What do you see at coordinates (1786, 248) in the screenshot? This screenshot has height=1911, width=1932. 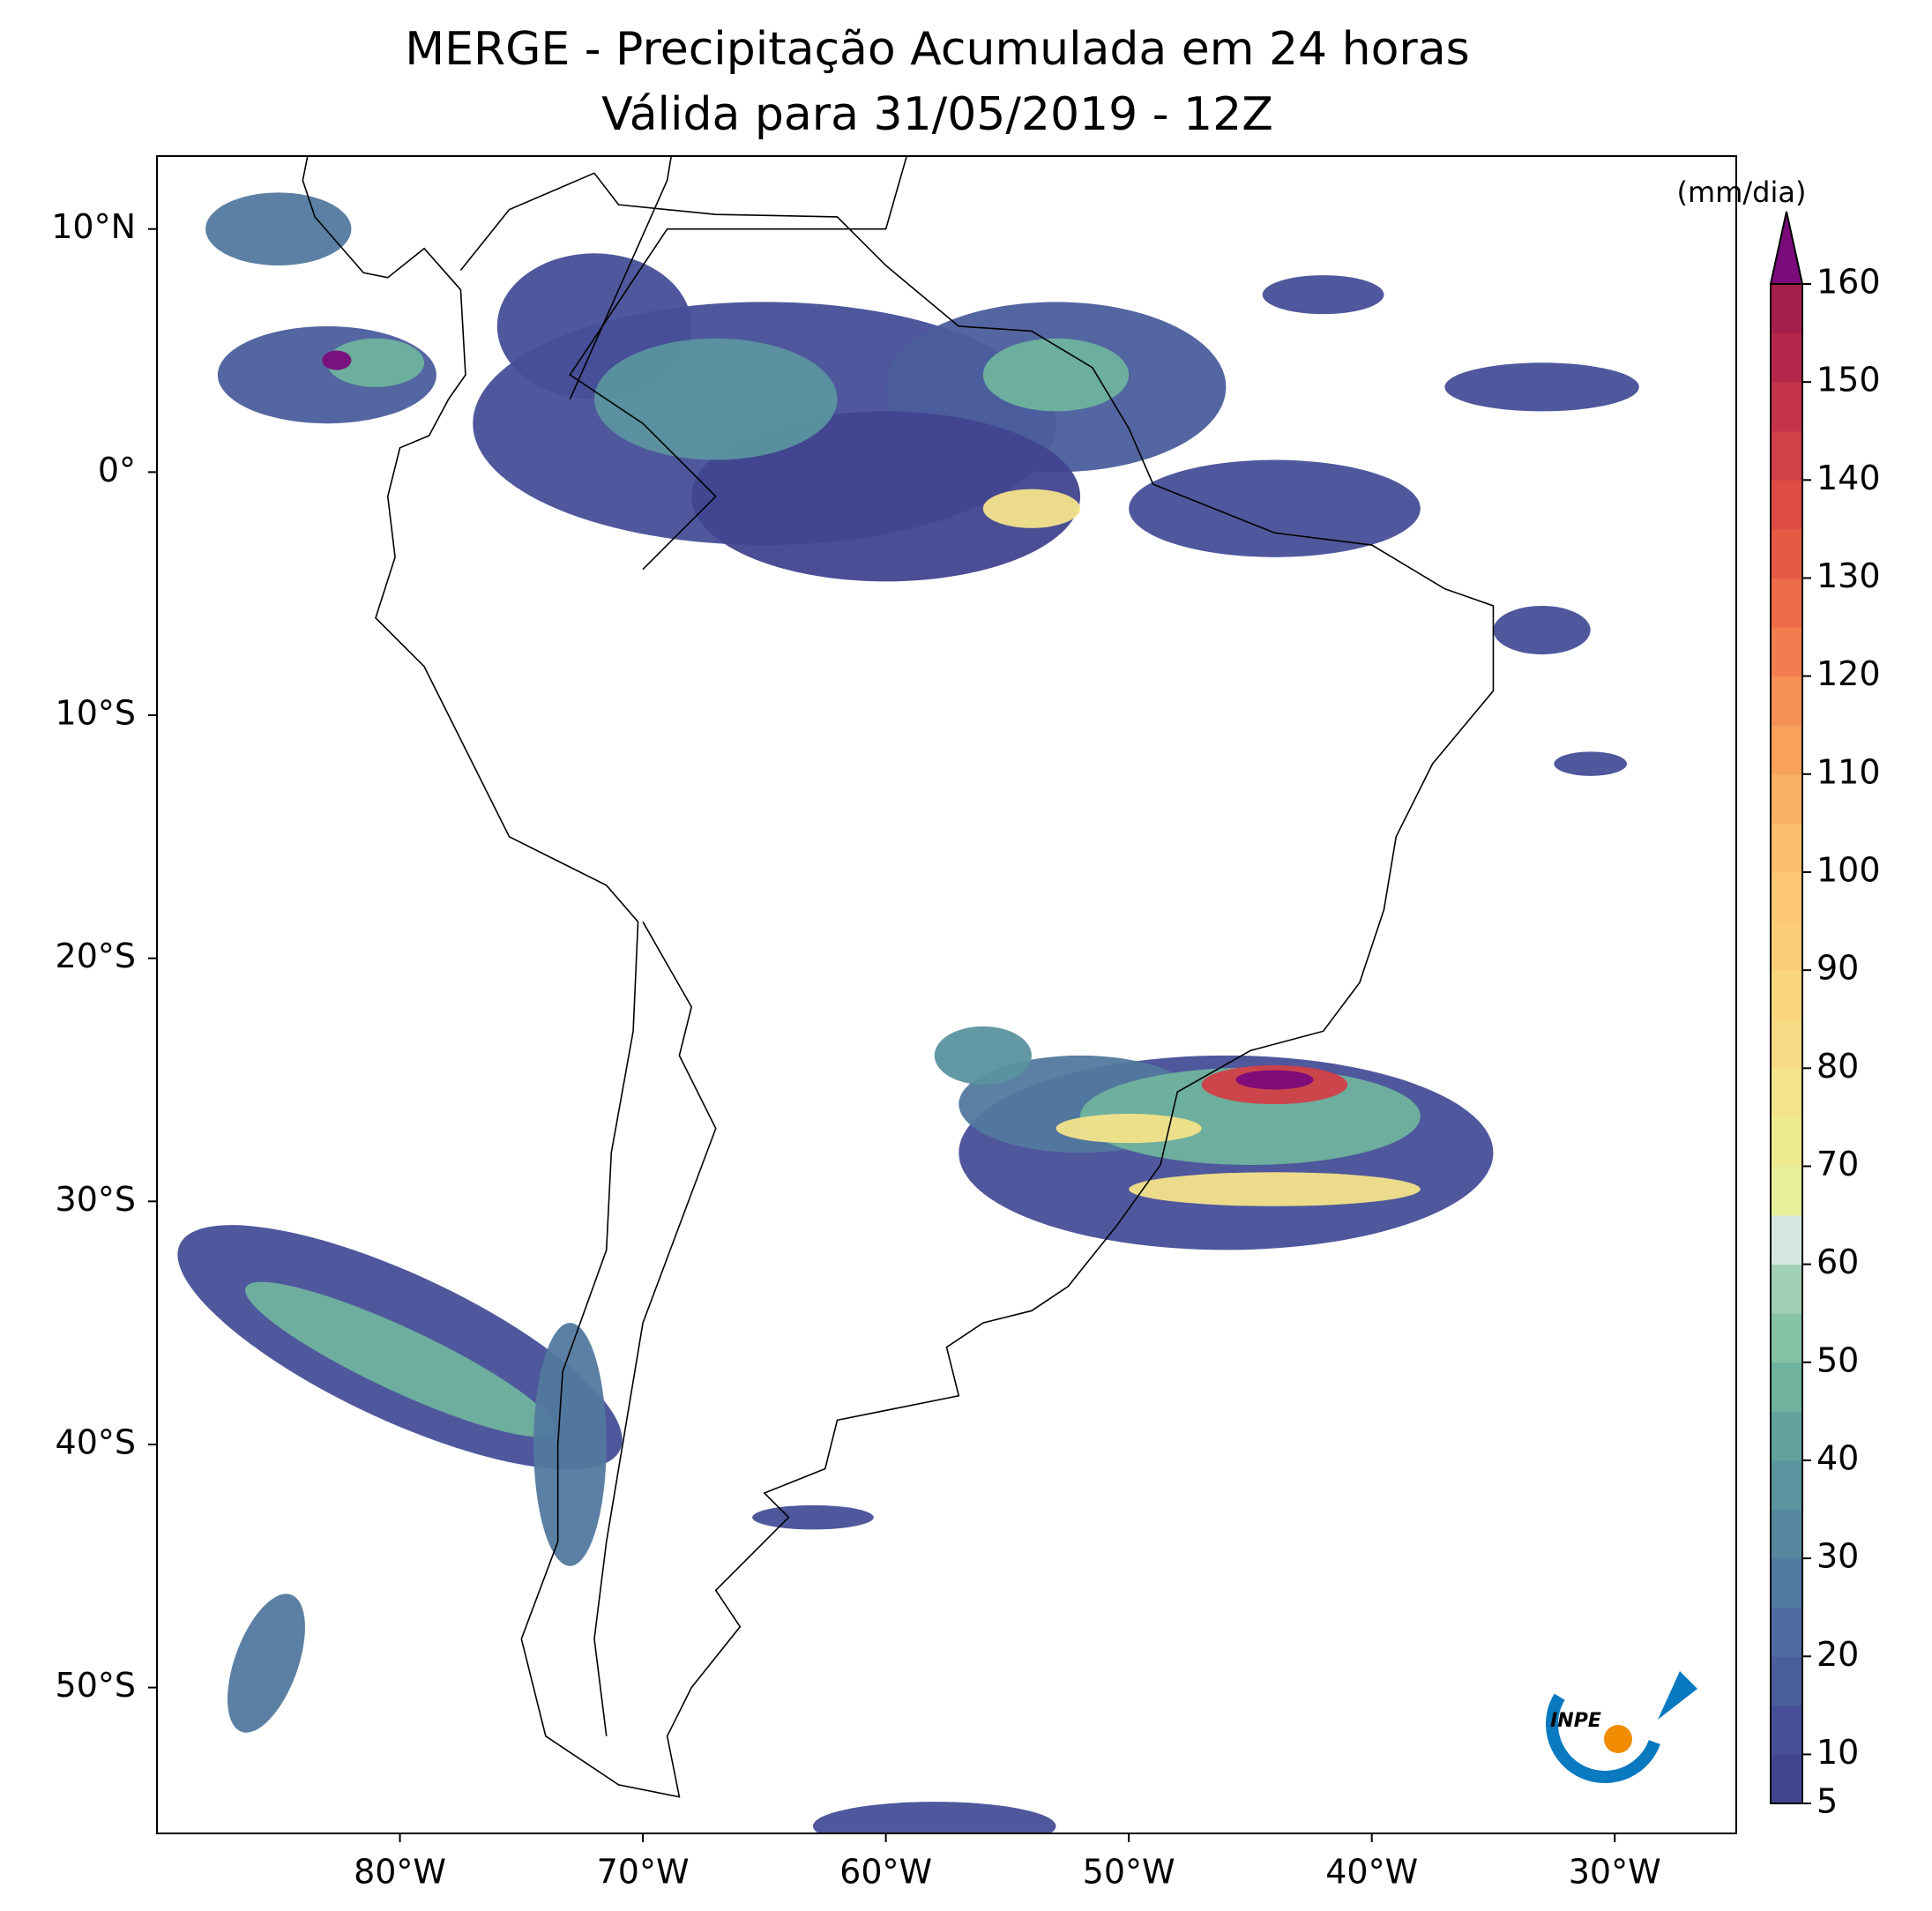 I see `colorbar-extension` at bounding box center [1786, 248].